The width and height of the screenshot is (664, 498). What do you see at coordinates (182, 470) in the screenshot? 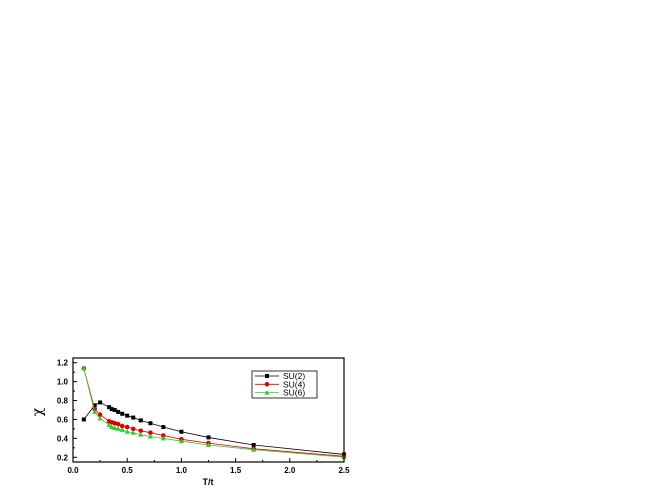
I see `x-tick-label: 1.0` at bounding box center [182, 470].